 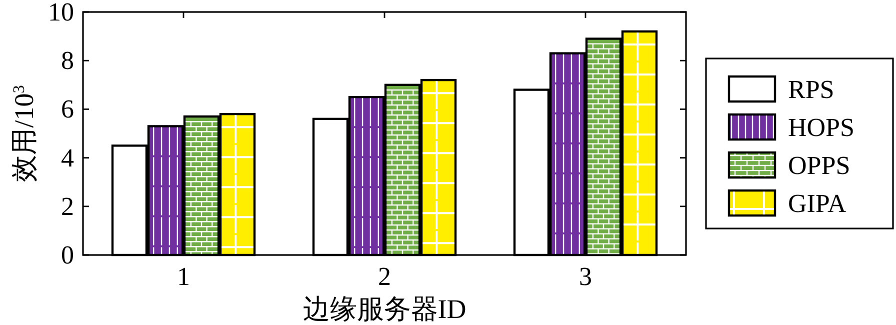 I want to click on y-tick-label: 2, so click(x=67, y=206).